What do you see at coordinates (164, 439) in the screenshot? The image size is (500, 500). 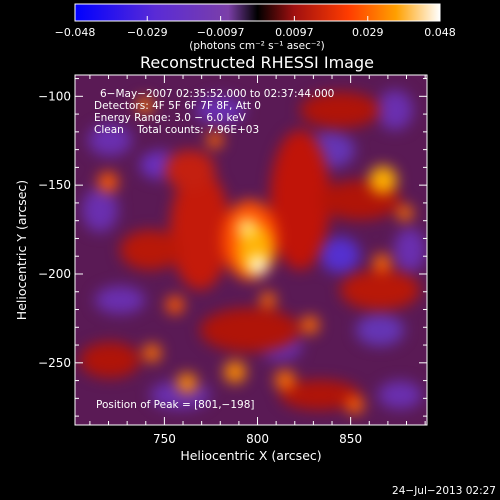 I see `x-tick-label: 750` at bounding box center [164, 439].